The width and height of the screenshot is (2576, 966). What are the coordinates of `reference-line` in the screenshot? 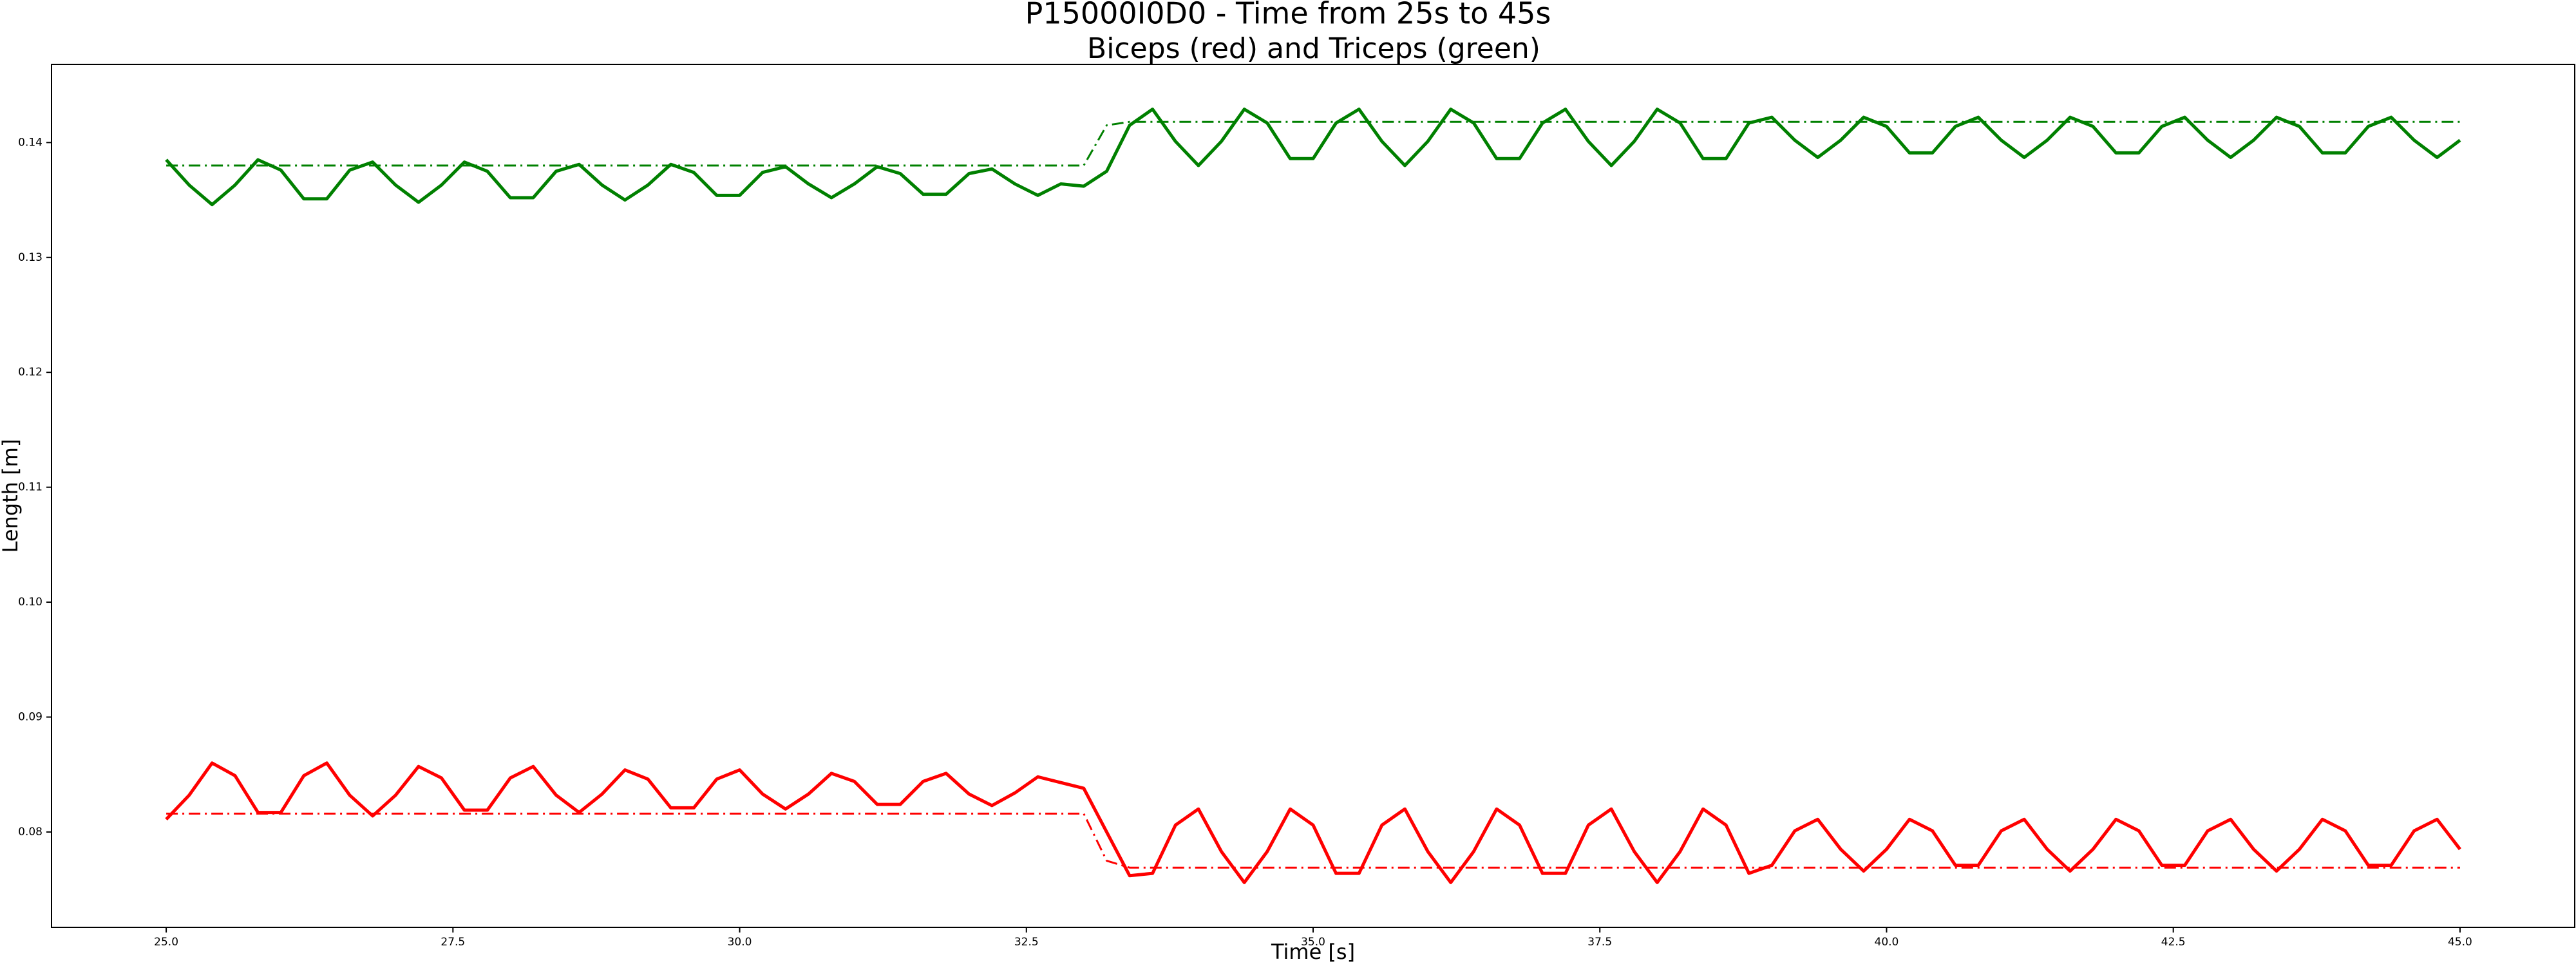 It's located at (1313, 841).